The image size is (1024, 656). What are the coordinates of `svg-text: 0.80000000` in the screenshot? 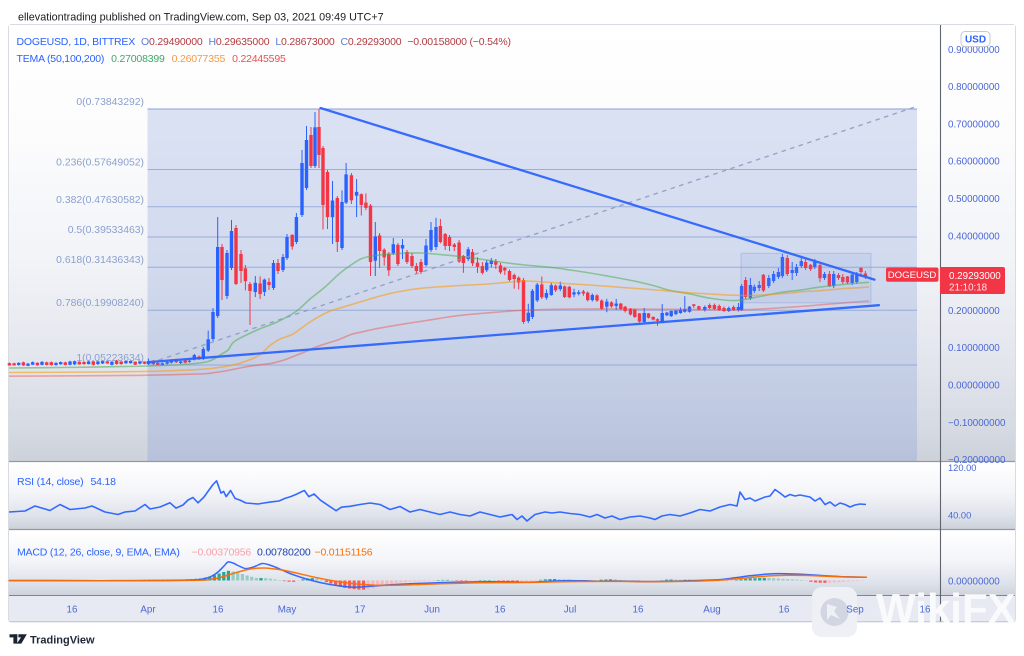 It's located at (974, 87).